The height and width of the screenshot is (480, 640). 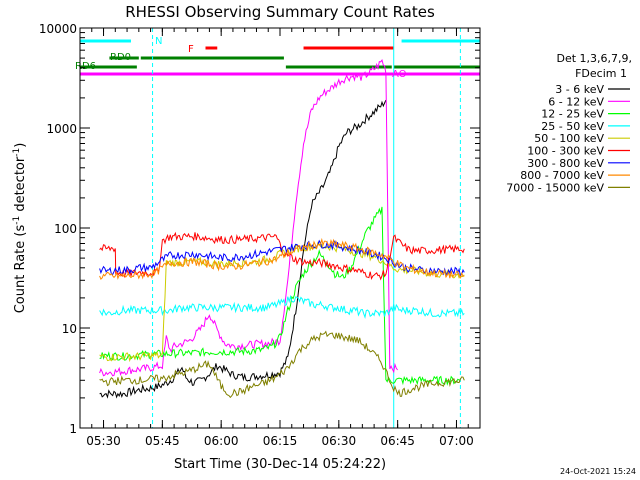 What do you see at coordinates (569, 138) in the screenshot?
I see `legend-entry-label: 50 - 100 keV` at bounding box center [569, 138].